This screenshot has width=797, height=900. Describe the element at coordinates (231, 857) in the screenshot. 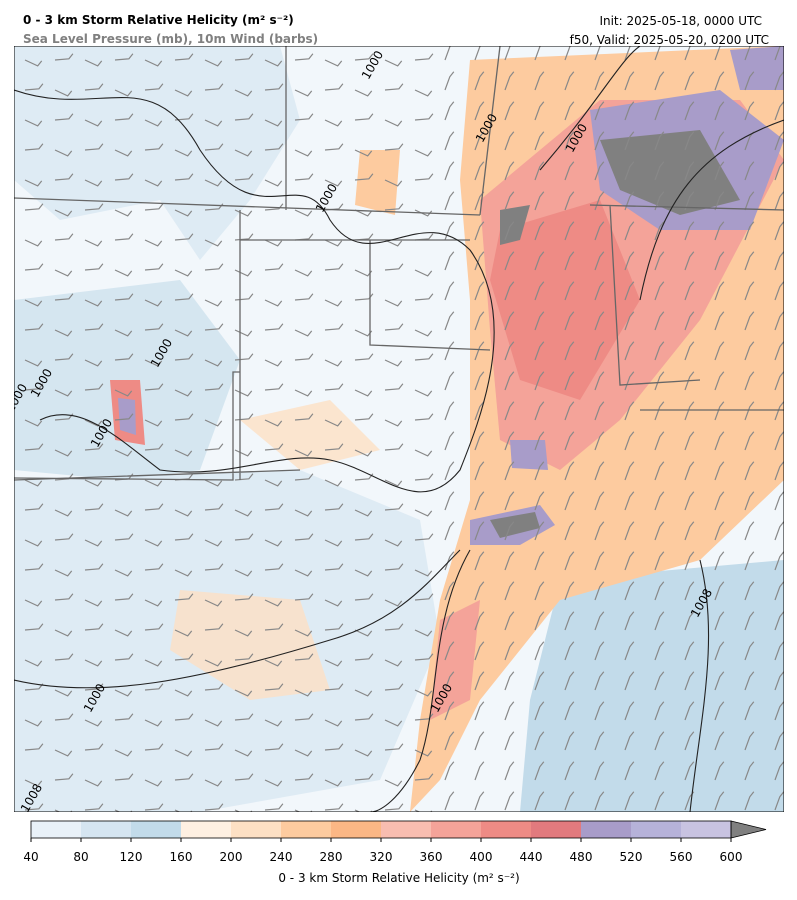

I see `colorbar-tick-label: 200` at that location.